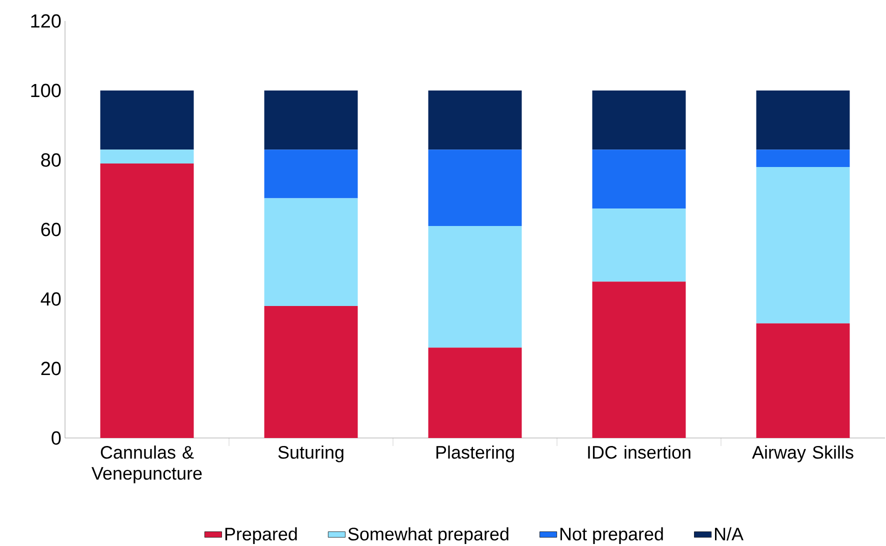 The height and width of the screenshot is (546, 886). Describe the element at coordinates (428, 535) in the screenshot. I see `legend-label: Somewhat prepared` at that location.